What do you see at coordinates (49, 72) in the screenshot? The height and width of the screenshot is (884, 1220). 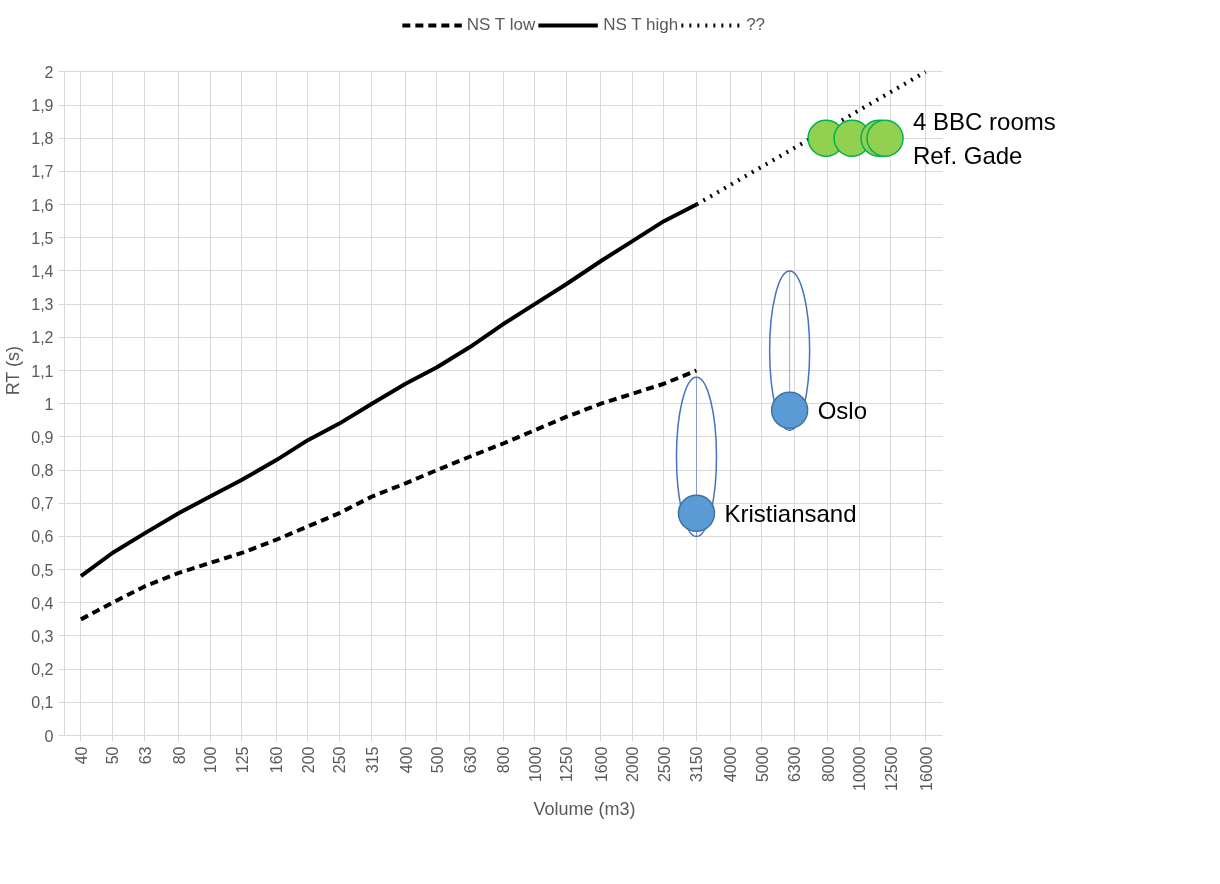 I see `y-tick-label: 2` at bounding box center [49, 72].